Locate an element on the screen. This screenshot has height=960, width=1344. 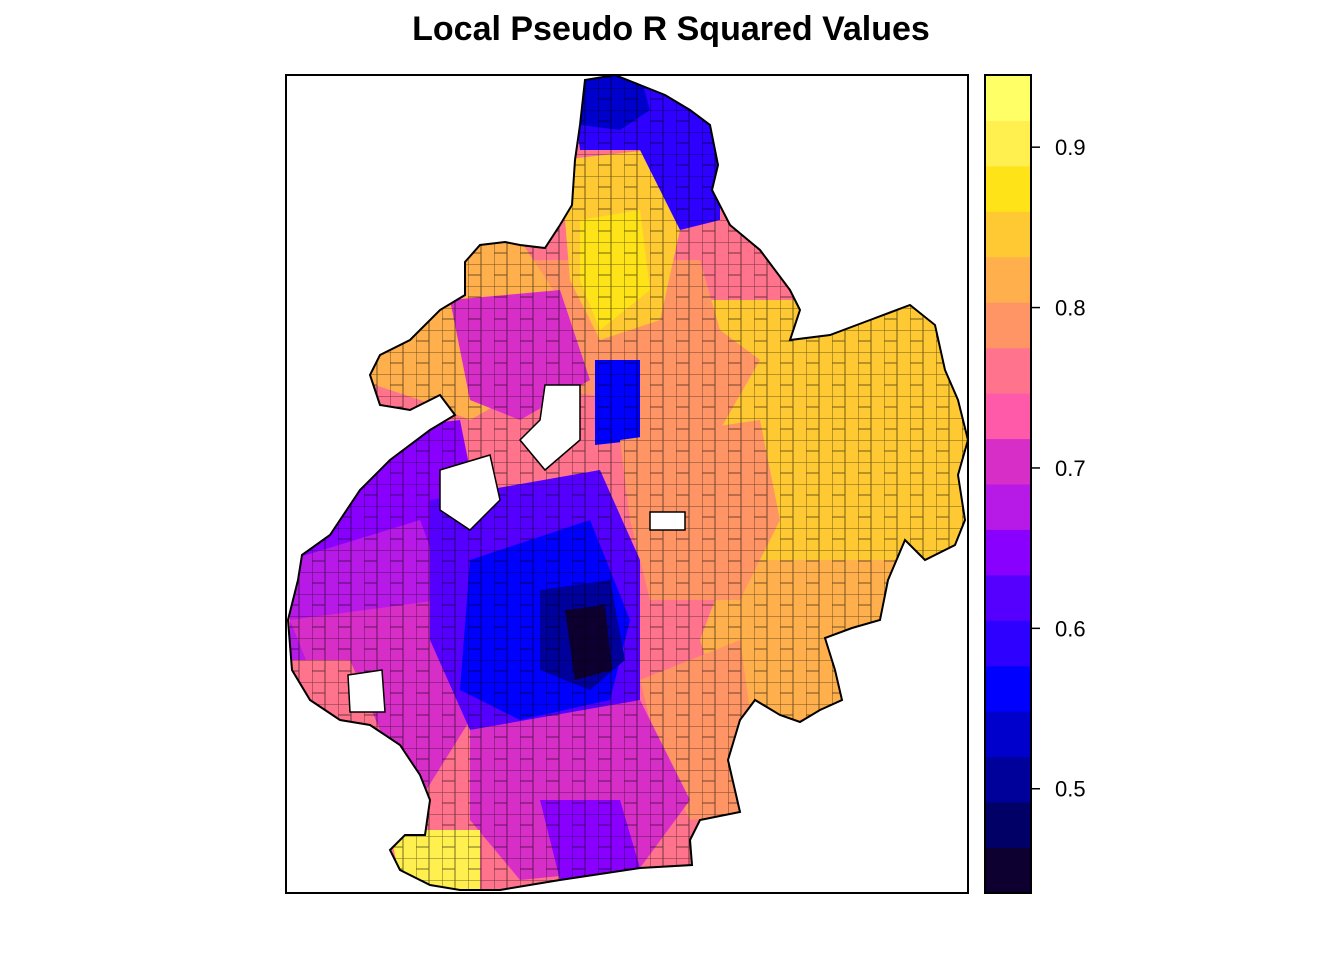
legend-tick-label: 0.7 is located at coordinates (1070, 468).